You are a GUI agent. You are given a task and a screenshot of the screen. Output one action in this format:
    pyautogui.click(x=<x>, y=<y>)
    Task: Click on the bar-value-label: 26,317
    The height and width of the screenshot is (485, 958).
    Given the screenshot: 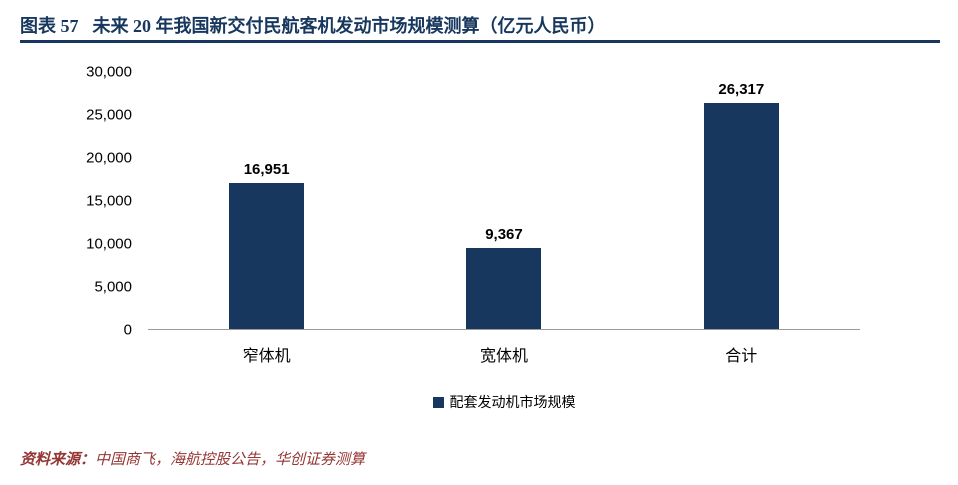 What is the action you would take?
    pyautogui.click(x=741, y=89)
    